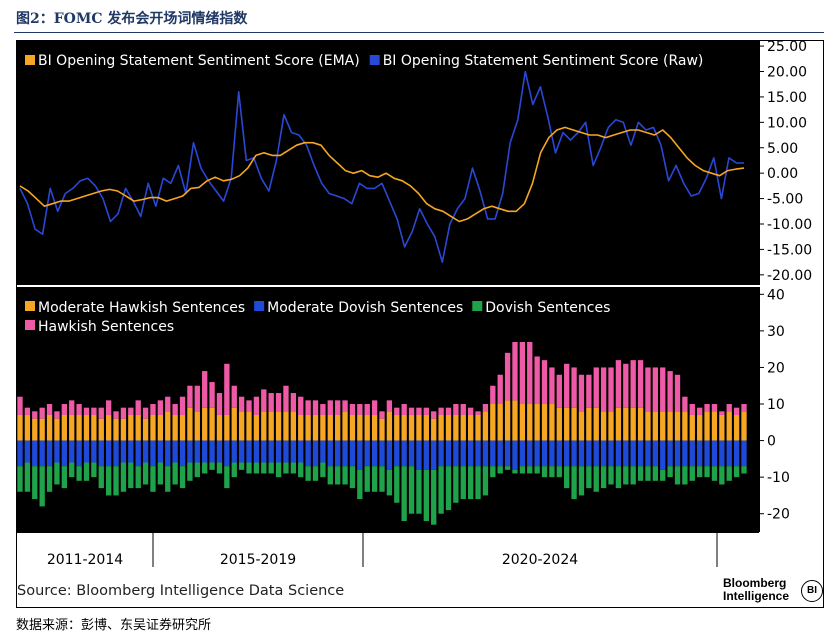  What do you see at coordinates (258, 560) in the screenshot?
I see `period-label: 2015-2019` at bounding box center [258, 560].